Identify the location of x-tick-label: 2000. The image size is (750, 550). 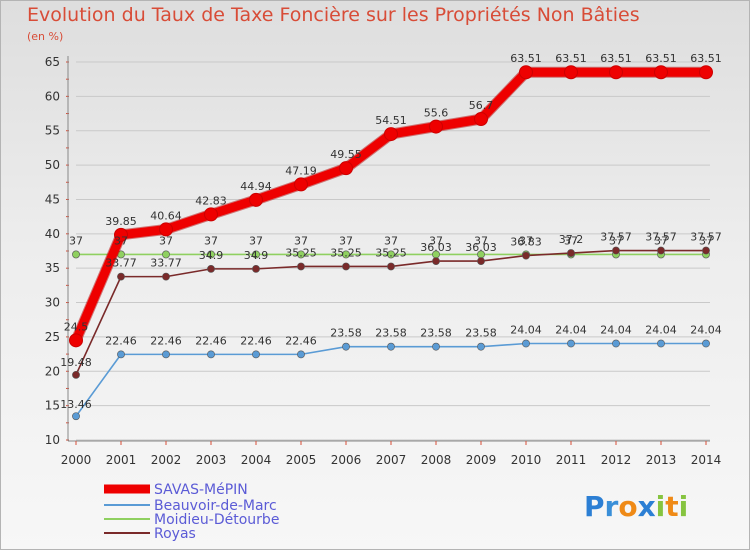
(76, 460).